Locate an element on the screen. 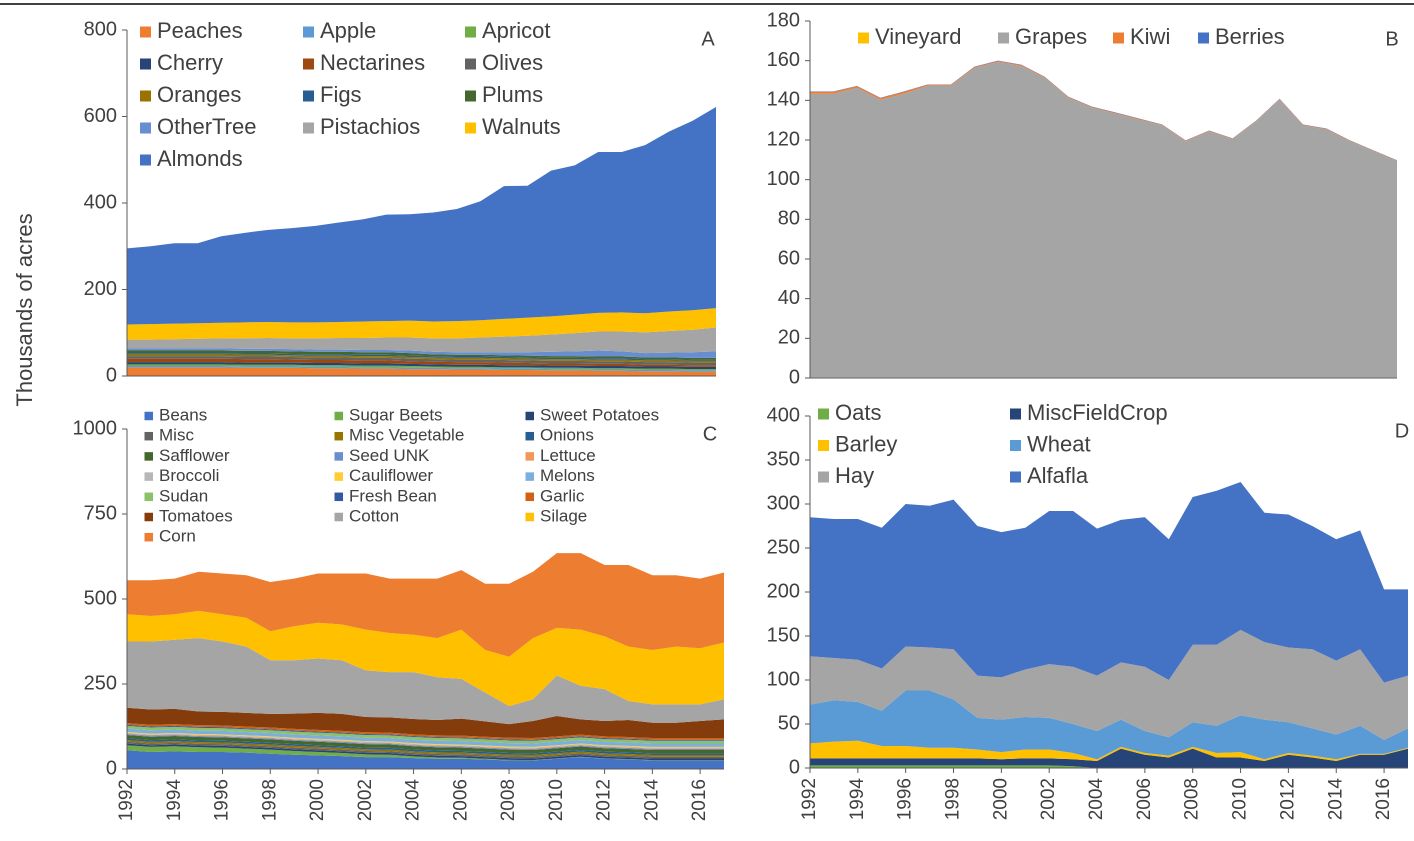  legend-label: Sweet Potatoes is located at coordinates (599, 414).